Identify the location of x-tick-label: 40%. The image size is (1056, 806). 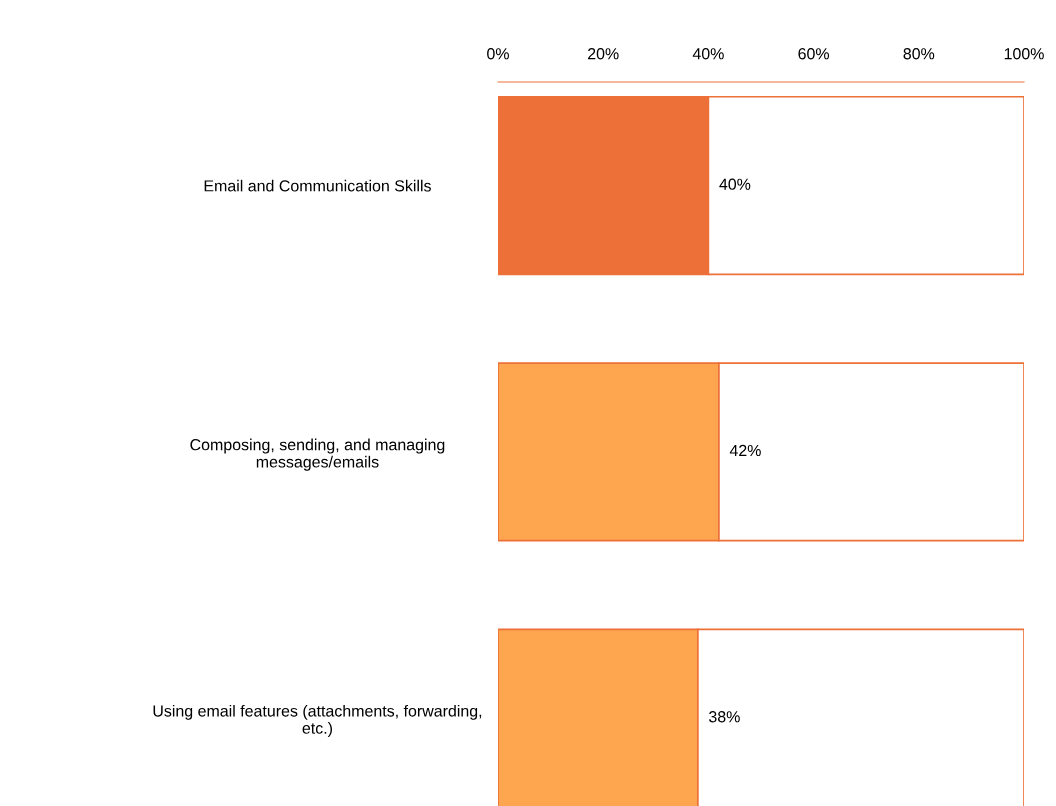
(708, 54).